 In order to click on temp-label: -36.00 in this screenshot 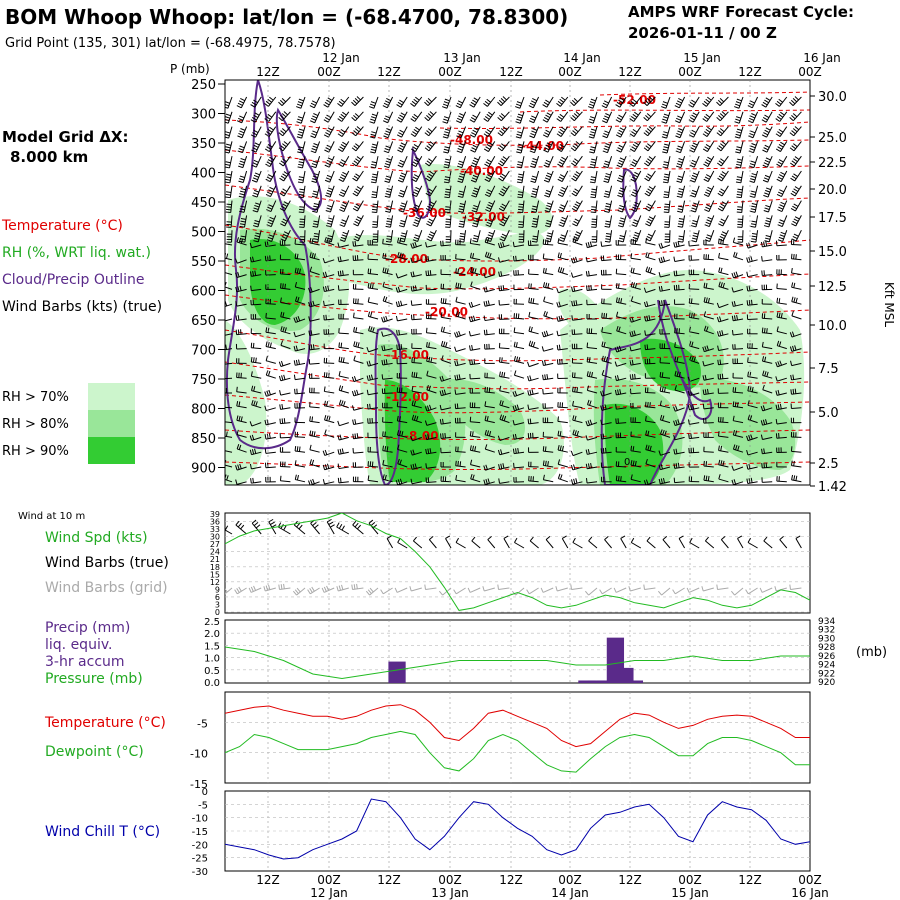, I will do `click(424, 213)`.